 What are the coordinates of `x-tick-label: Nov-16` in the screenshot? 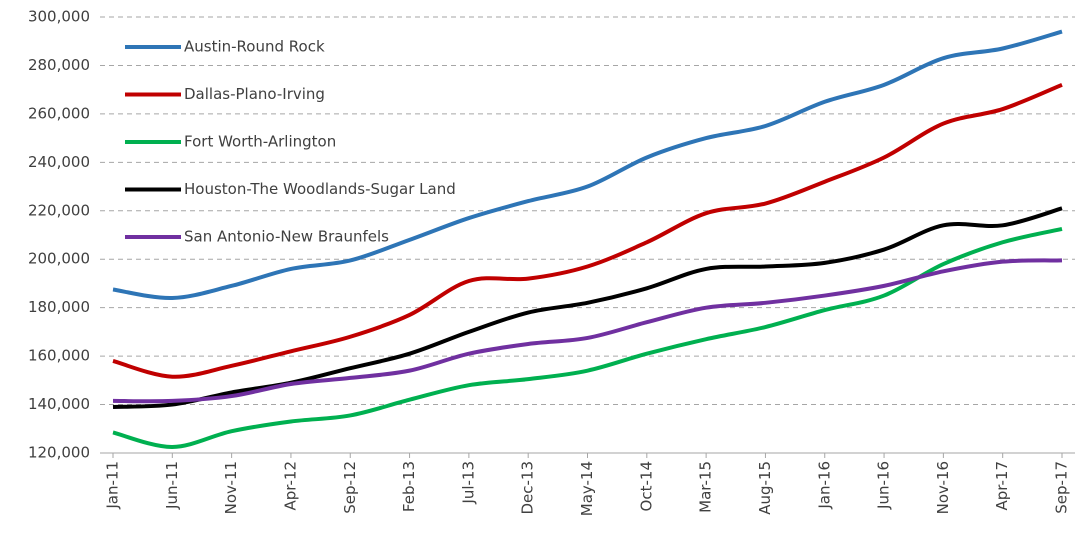 It's located at (943, 487).